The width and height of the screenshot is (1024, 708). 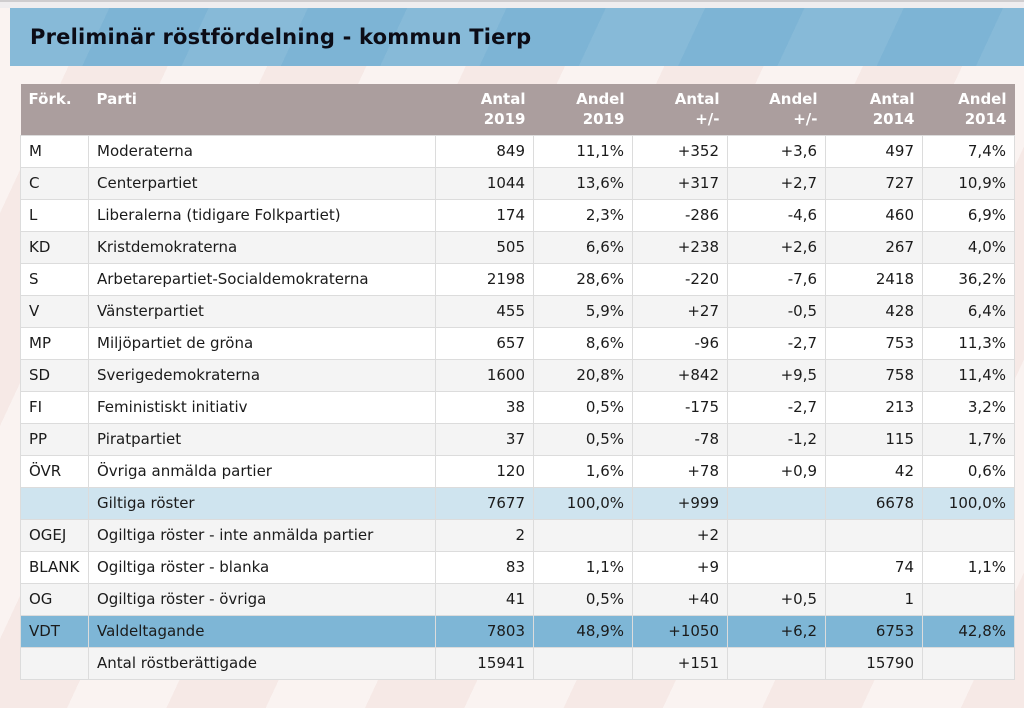 What do you see at coordinates (54, 215) in the screenshot?
I see `cell-abbr: L` at bounding box center [54, 215].